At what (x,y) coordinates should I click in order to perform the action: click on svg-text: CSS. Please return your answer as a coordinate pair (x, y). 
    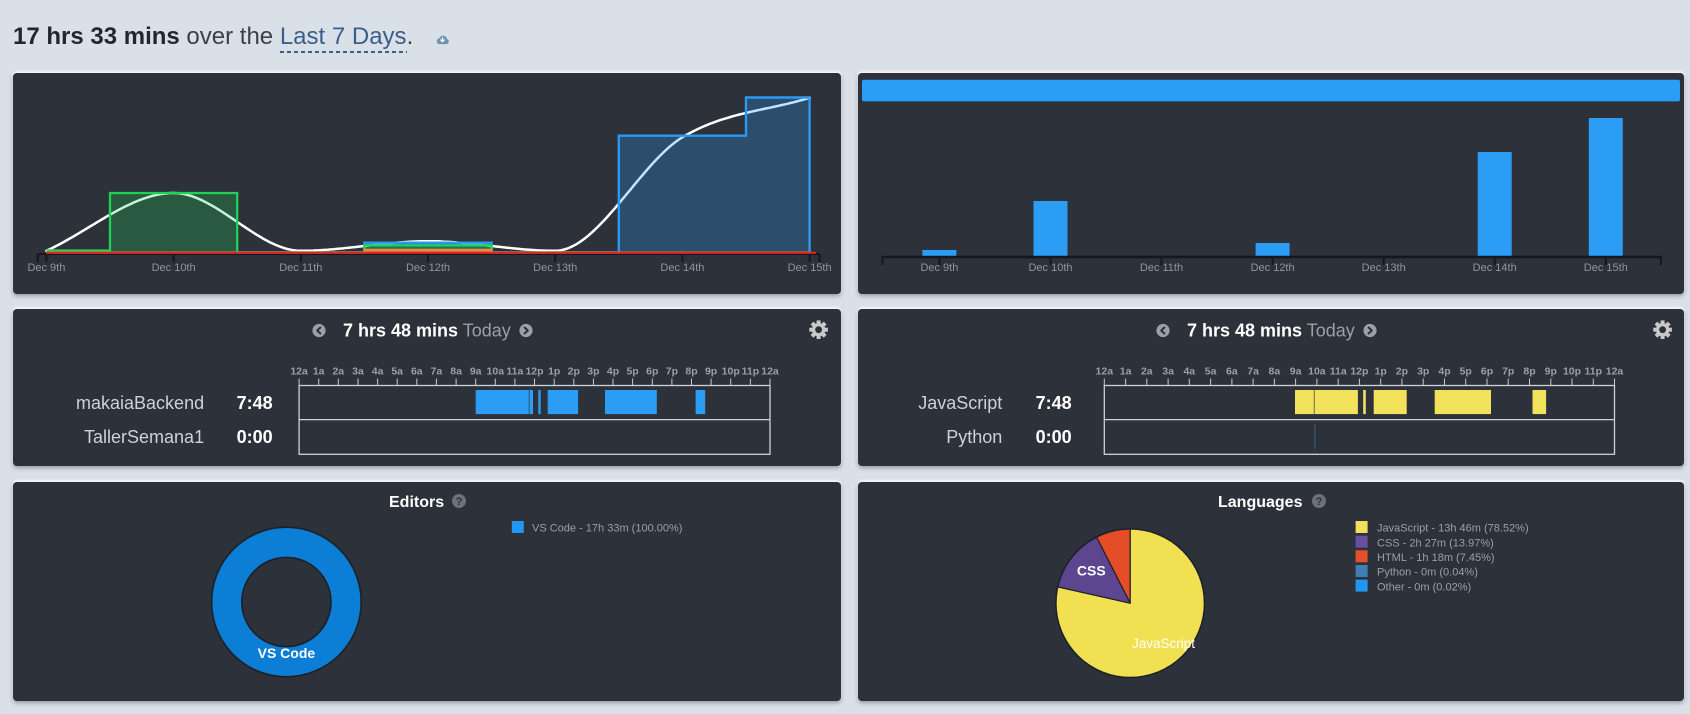
    Looking at the image, I should click on (1091, 571).